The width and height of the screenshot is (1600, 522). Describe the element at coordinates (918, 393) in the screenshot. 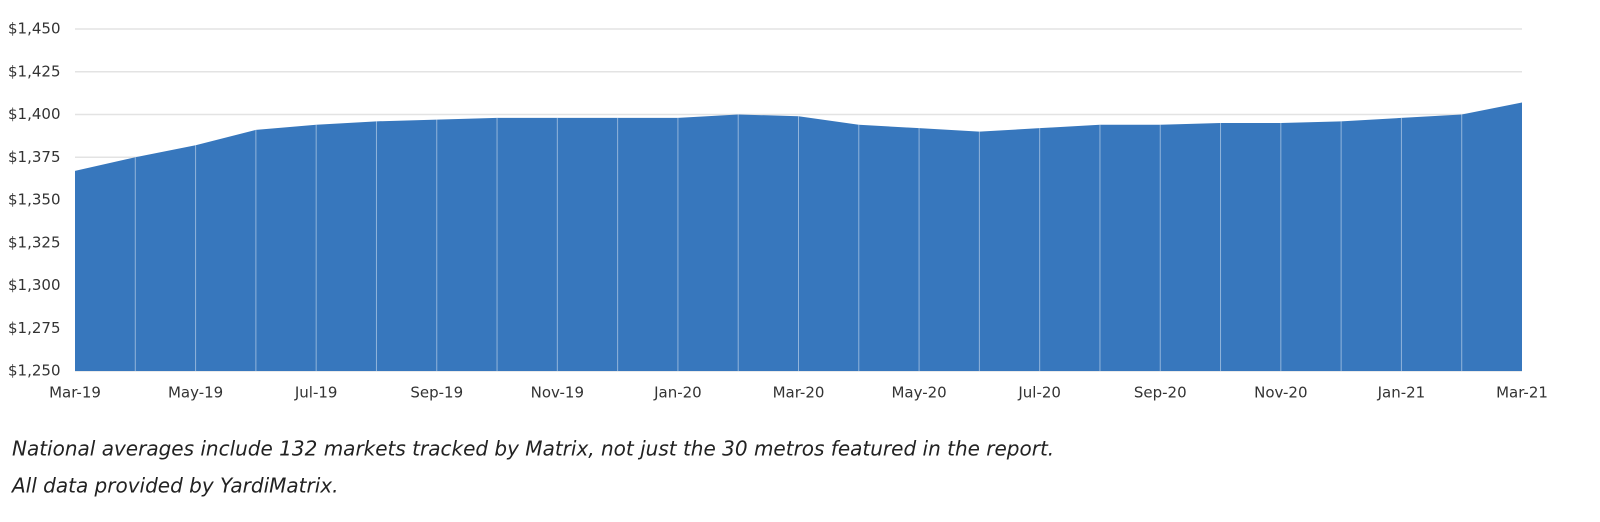

I see `x-tick-label: May-20` at that location.